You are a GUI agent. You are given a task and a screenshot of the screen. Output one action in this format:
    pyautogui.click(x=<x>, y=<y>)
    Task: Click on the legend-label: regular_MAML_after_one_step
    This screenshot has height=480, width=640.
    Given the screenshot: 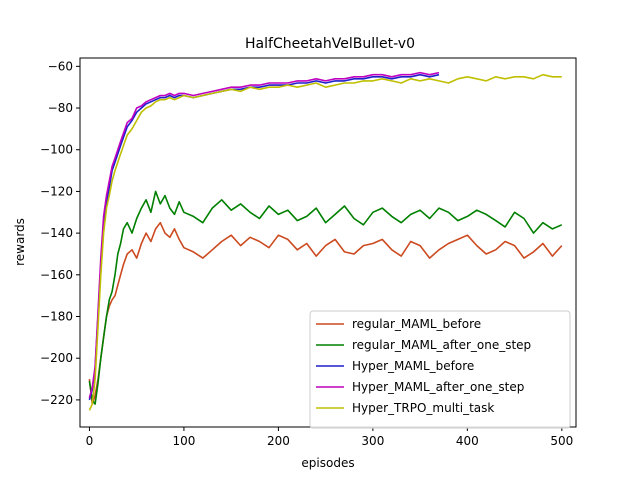 What is the action you would take?
    pyautogui.click(x=441, y=345)
    